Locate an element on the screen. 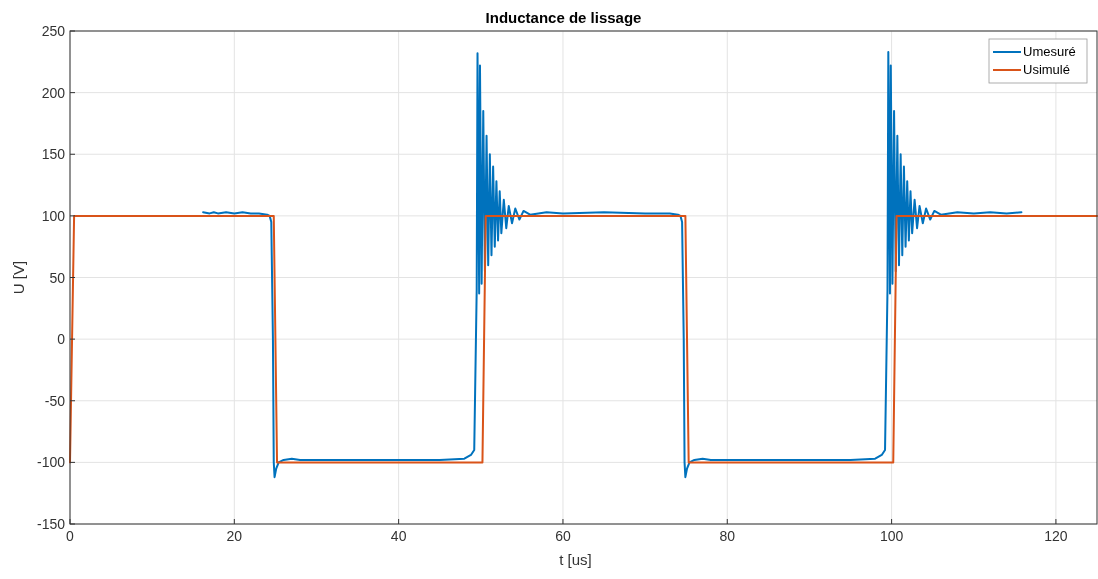  y-tick-label: -100 is located at coordinates (51, 462).